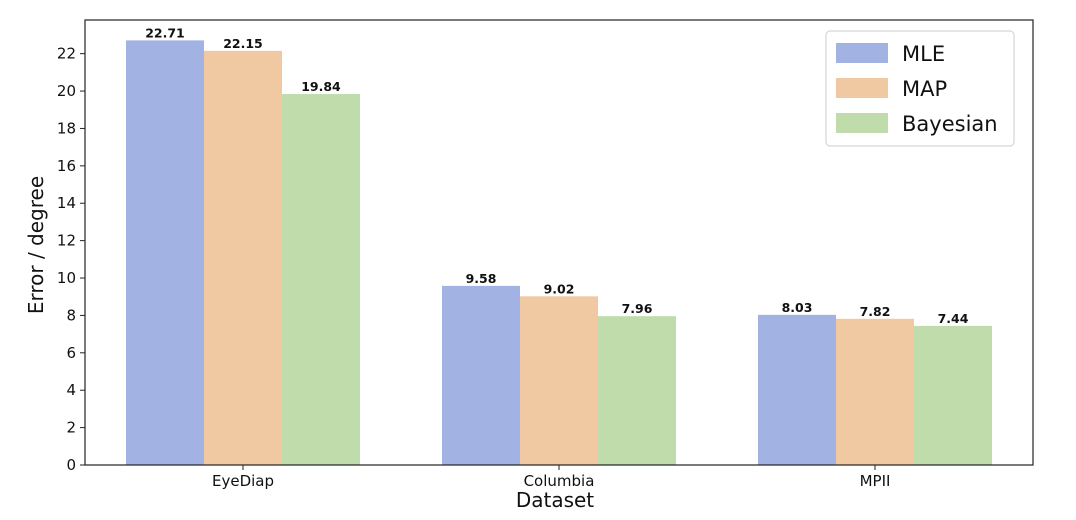 The image size is (1076, 520). Describe the element at coordinates (165, 32) in the screenshot. I see `data-label: 22.71` at that location.